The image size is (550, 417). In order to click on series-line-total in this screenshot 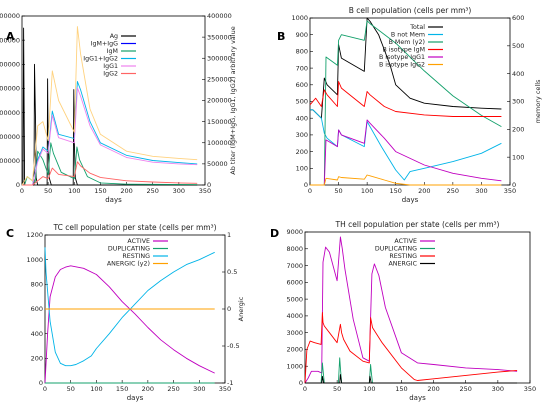, I will do `click(406, 68)`.